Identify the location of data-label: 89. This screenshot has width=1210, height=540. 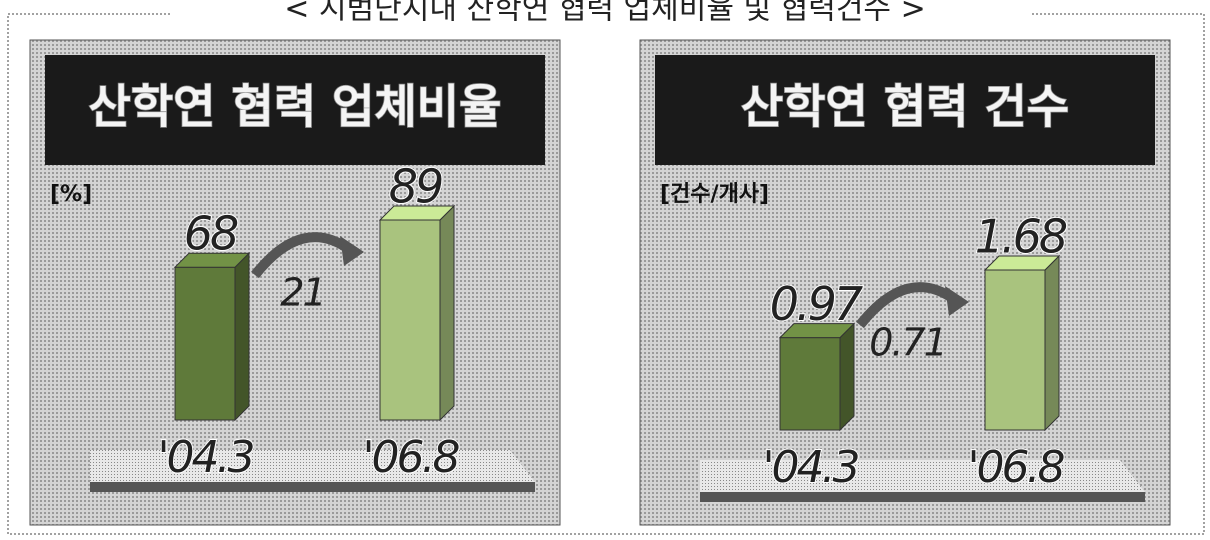
(415, 187).